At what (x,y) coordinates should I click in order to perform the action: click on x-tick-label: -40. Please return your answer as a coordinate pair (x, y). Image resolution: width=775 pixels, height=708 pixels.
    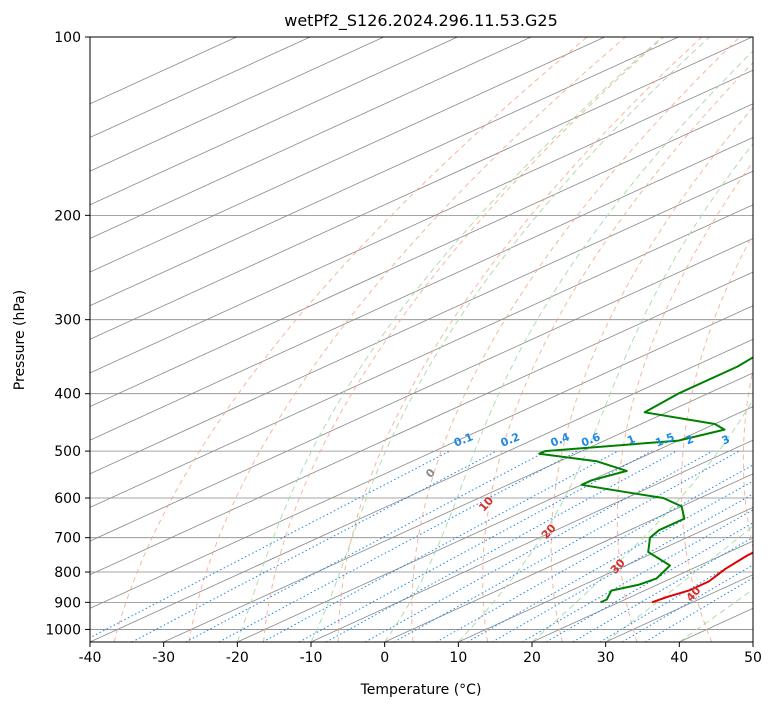
    Looking at the image, I should click on (90, 658).